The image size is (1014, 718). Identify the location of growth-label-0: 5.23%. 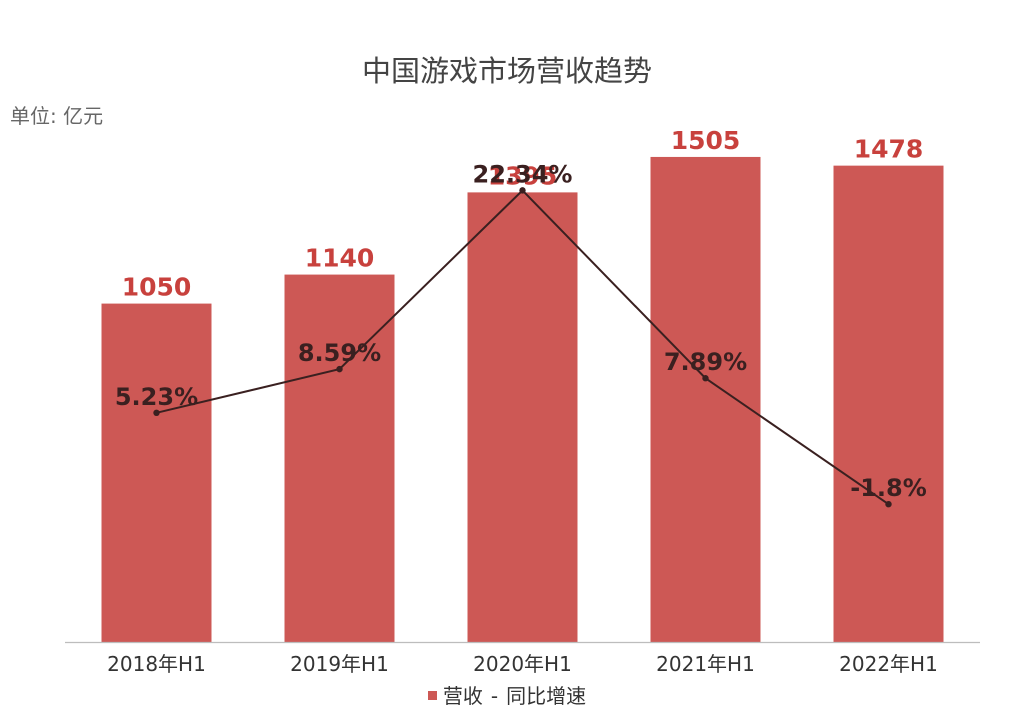
(156, 397).